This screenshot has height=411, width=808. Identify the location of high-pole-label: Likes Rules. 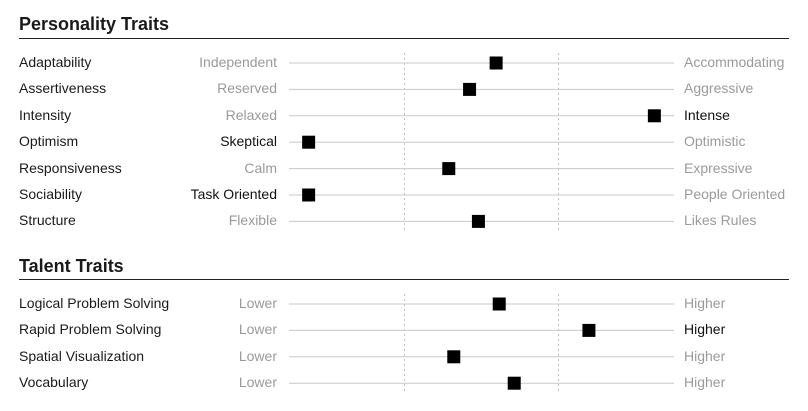
(720, 220).